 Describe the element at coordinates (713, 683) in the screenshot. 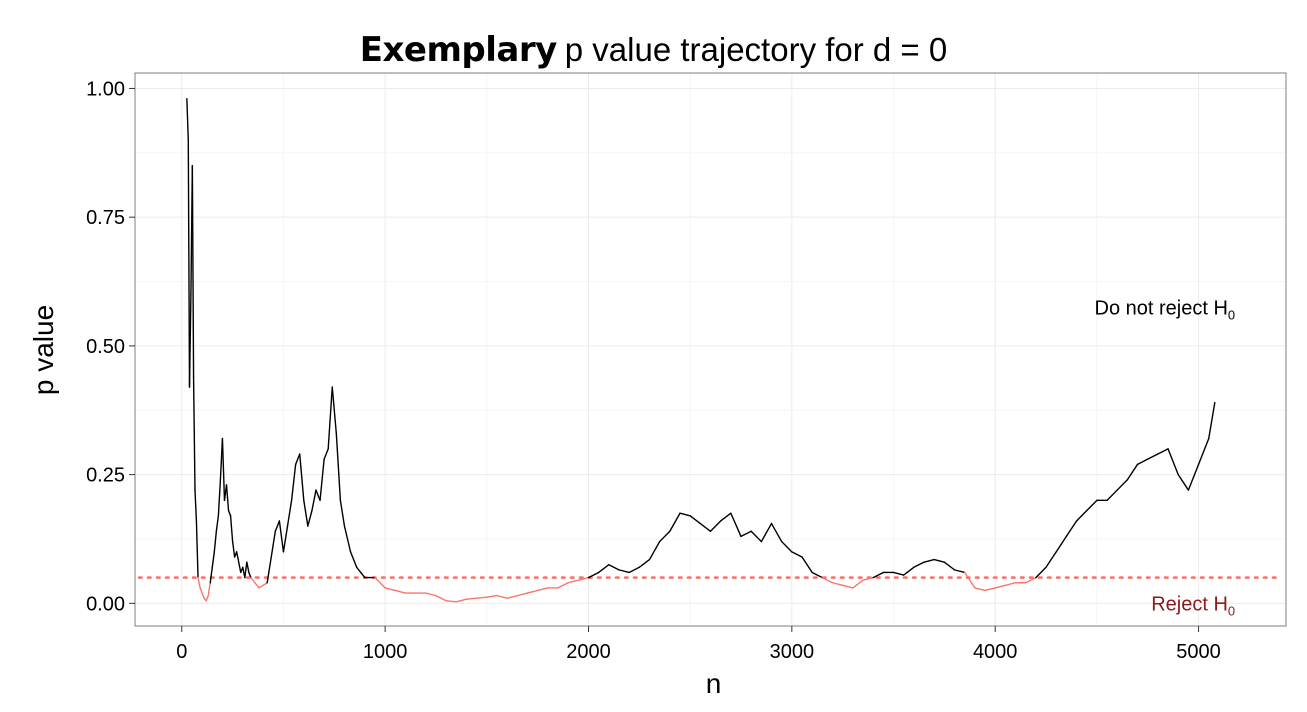

I see `x-axis-title: n` at that location.